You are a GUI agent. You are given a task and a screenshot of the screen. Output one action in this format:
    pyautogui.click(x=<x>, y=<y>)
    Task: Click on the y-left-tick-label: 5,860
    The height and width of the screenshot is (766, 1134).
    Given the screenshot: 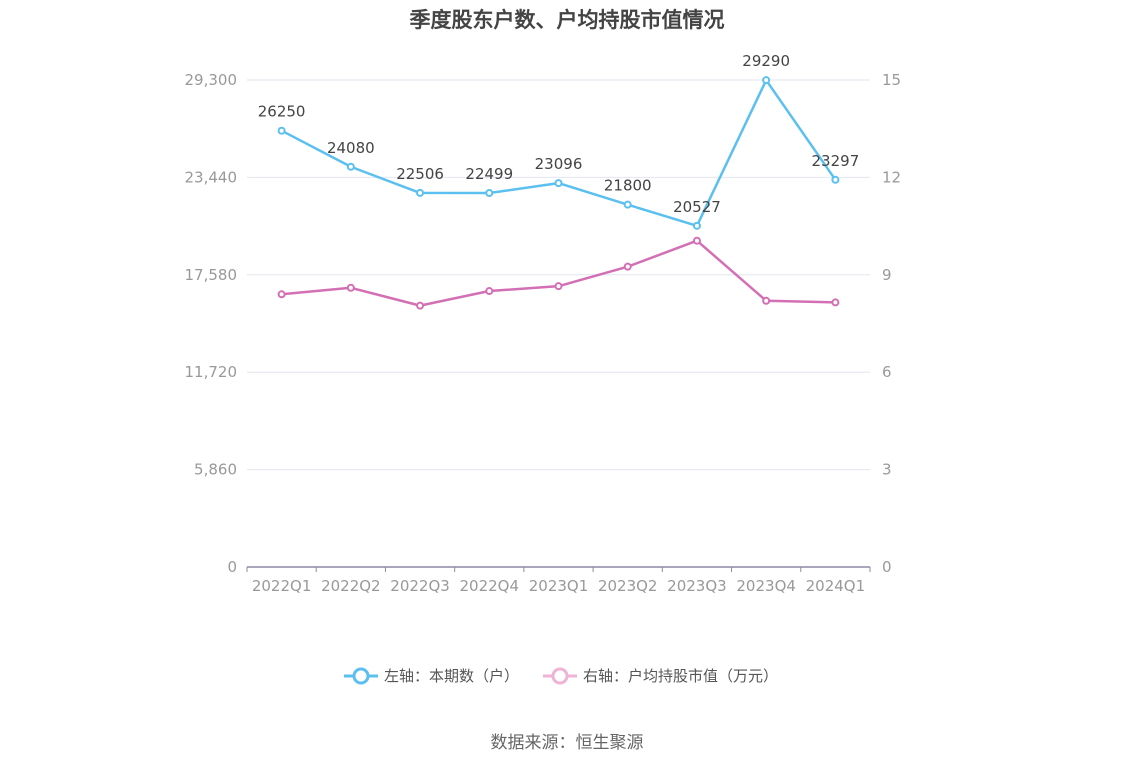 What is the action you would take?
    pyautogui.click(x=215, y=470)
    